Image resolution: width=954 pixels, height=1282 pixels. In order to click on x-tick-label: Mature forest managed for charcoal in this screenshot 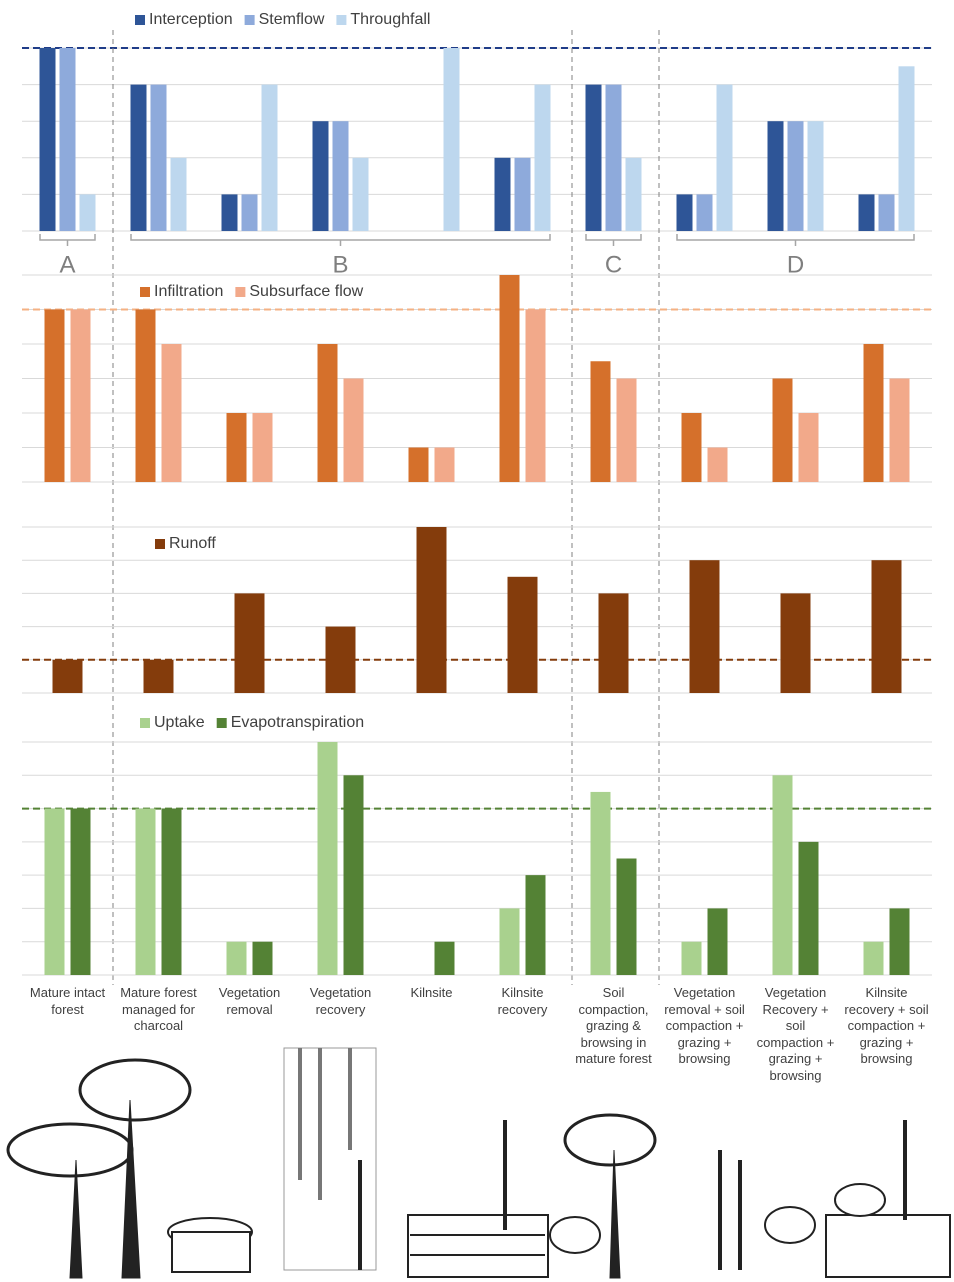, I will do `click(158, 1009)`.